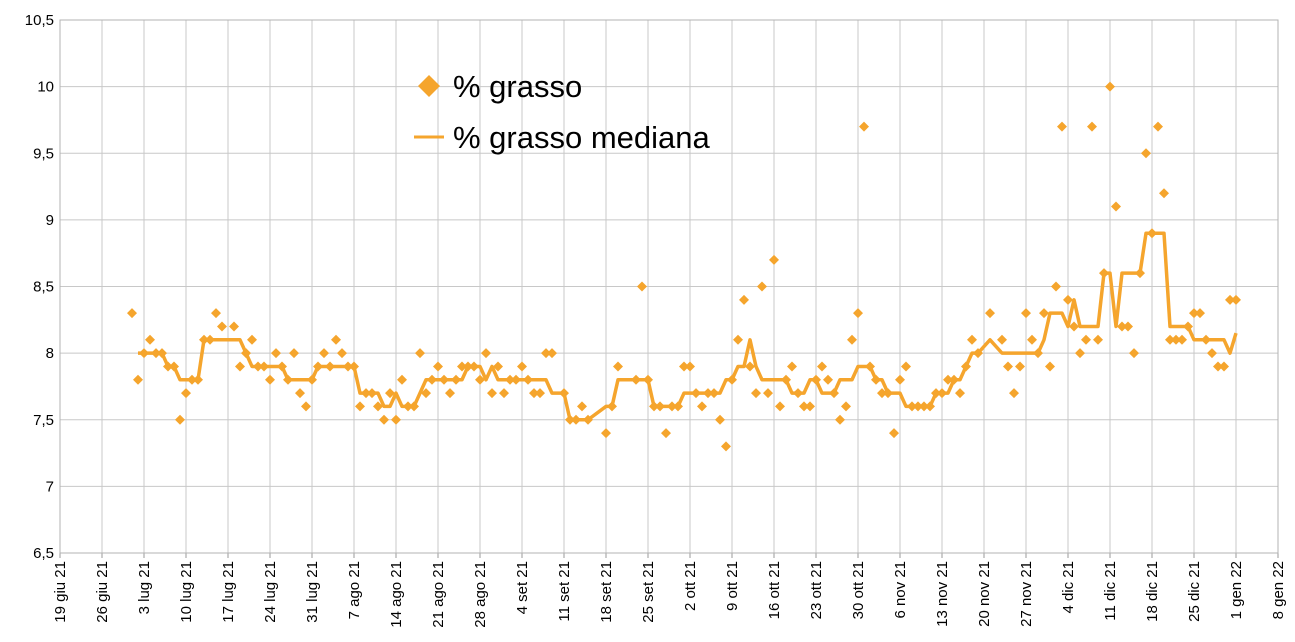 This screenshot has width=1295, height=642. I want to click on x-tick-label: 23 ott 21, so click(816, 590).